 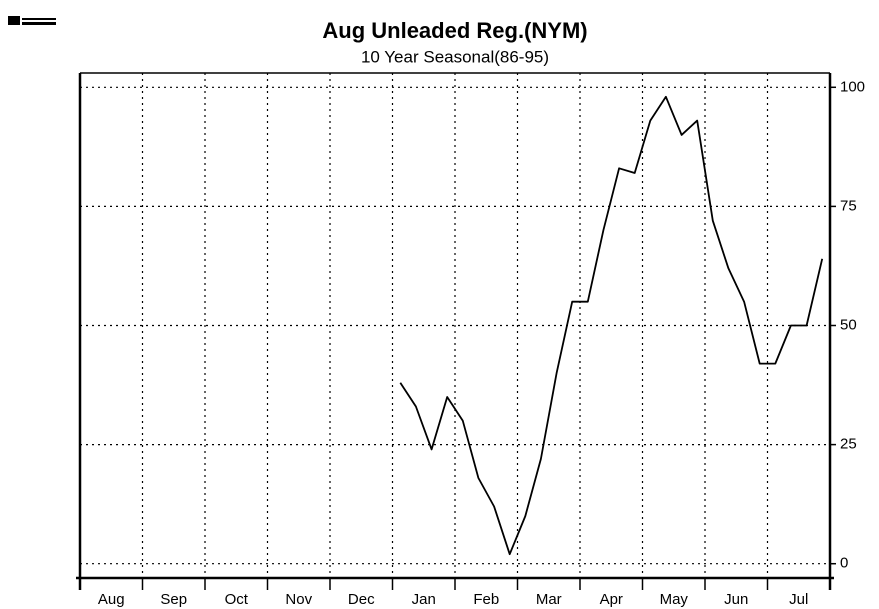 I want to click on x-tick-label: Sep, so click(x=173, y=599).